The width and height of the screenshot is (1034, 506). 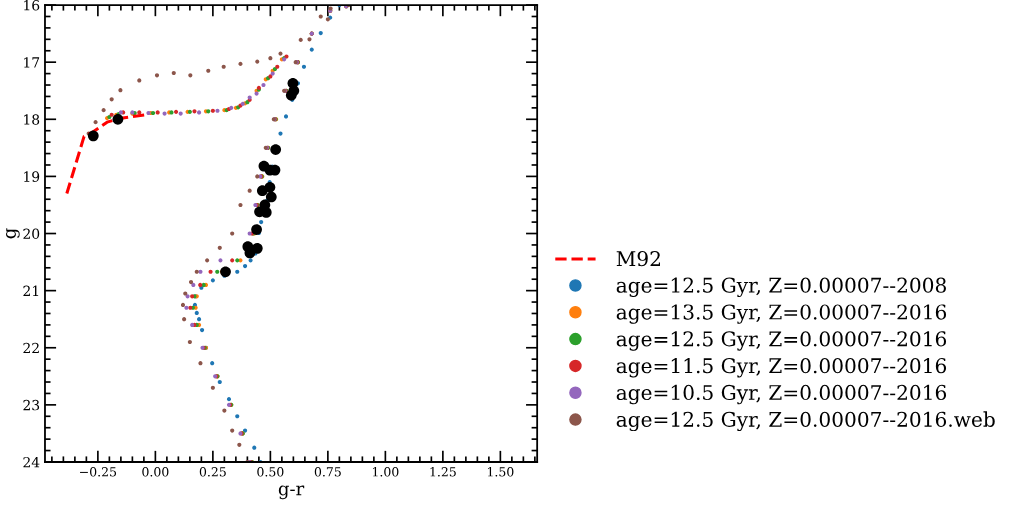 I want to click on legend-label: age=13.5 Gyr, Z=0.00007--2016, so click(x=781, y=314).